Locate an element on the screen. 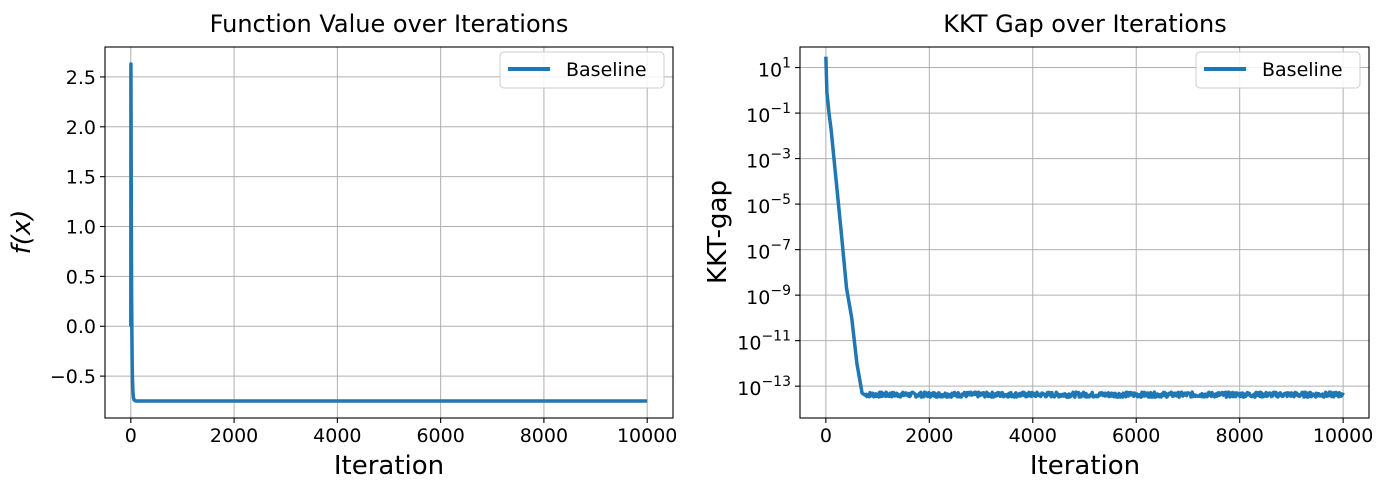 The height and width of the screenshot is (490, 1386). chart-title: KKT Gap over Iterations is located at coordinates (1085, 24).